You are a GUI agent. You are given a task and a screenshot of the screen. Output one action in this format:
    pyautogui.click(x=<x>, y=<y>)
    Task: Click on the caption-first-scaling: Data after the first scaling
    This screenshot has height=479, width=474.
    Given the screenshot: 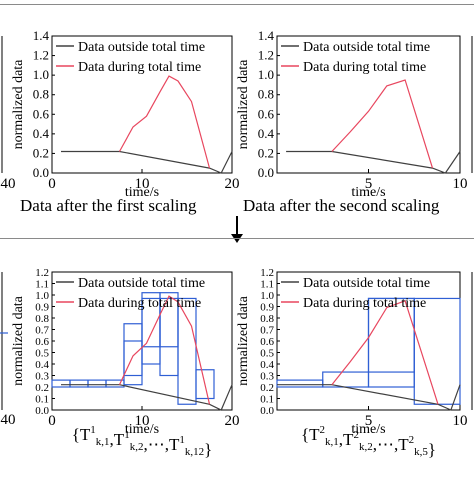 What is the action you would take?
    pyautogui.click(x=108, y=205)
    